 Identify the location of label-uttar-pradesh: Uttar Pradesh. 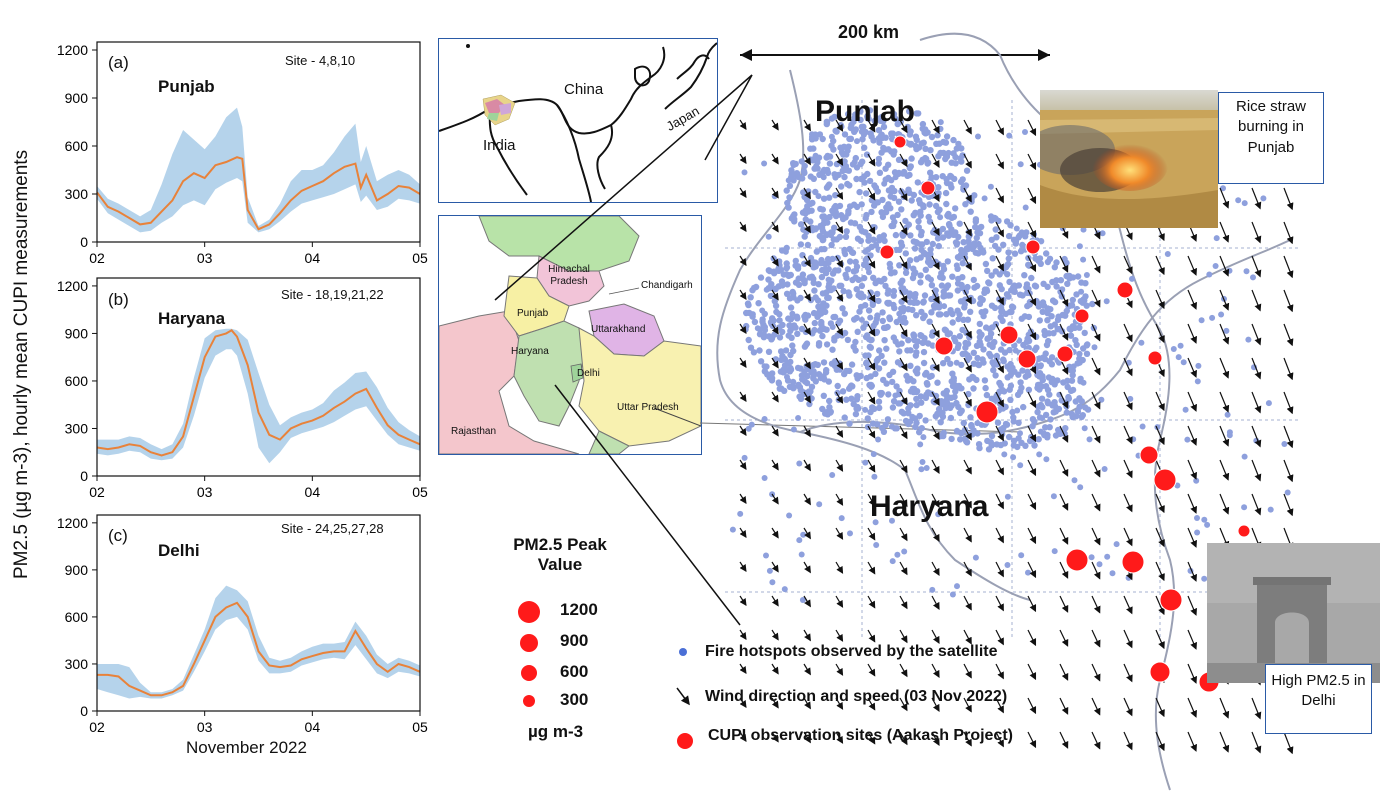
(648, 407).